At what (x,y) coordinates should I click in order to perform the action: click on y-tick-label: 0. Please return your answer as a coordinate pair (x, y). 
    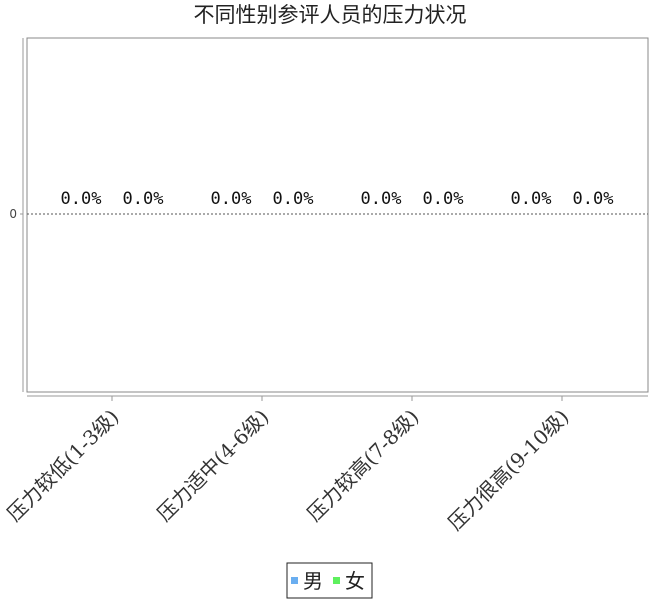
    Looking at the image, I should click on (13, 214).